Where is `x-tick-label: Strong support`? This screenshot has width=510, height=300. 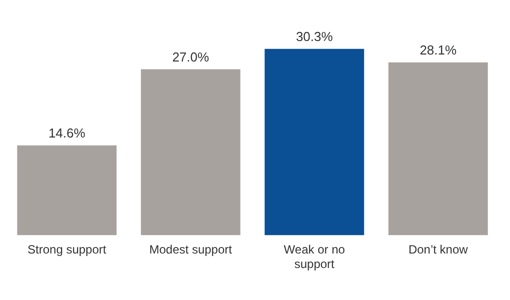
x-tick-label: Strong support is located at coordinates (67, 249).